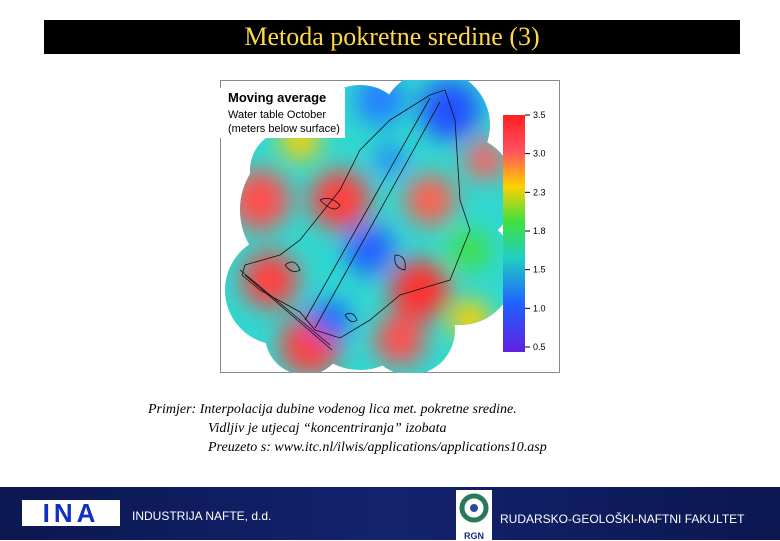  Describe the element at coordinates (539, 347) in the screenshot. I see `legend-label: 0.5` at that location.